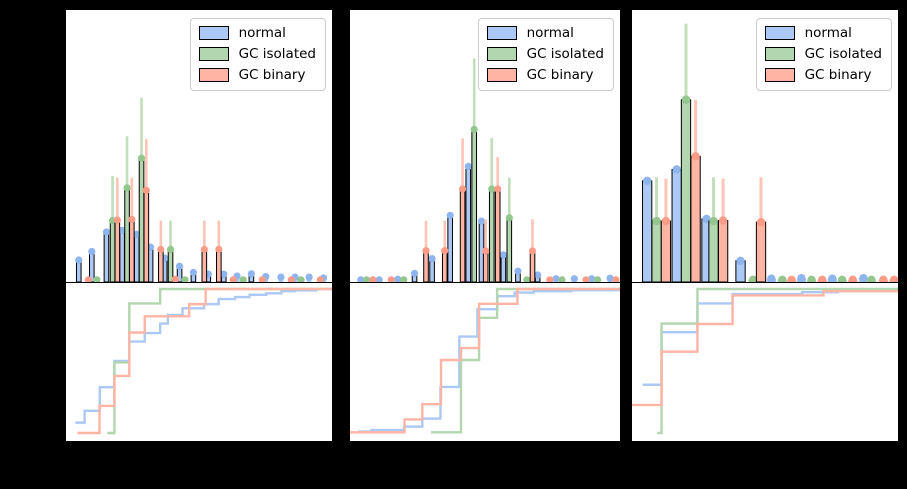  I want to click on hist-svg-left, so click(201, 189).